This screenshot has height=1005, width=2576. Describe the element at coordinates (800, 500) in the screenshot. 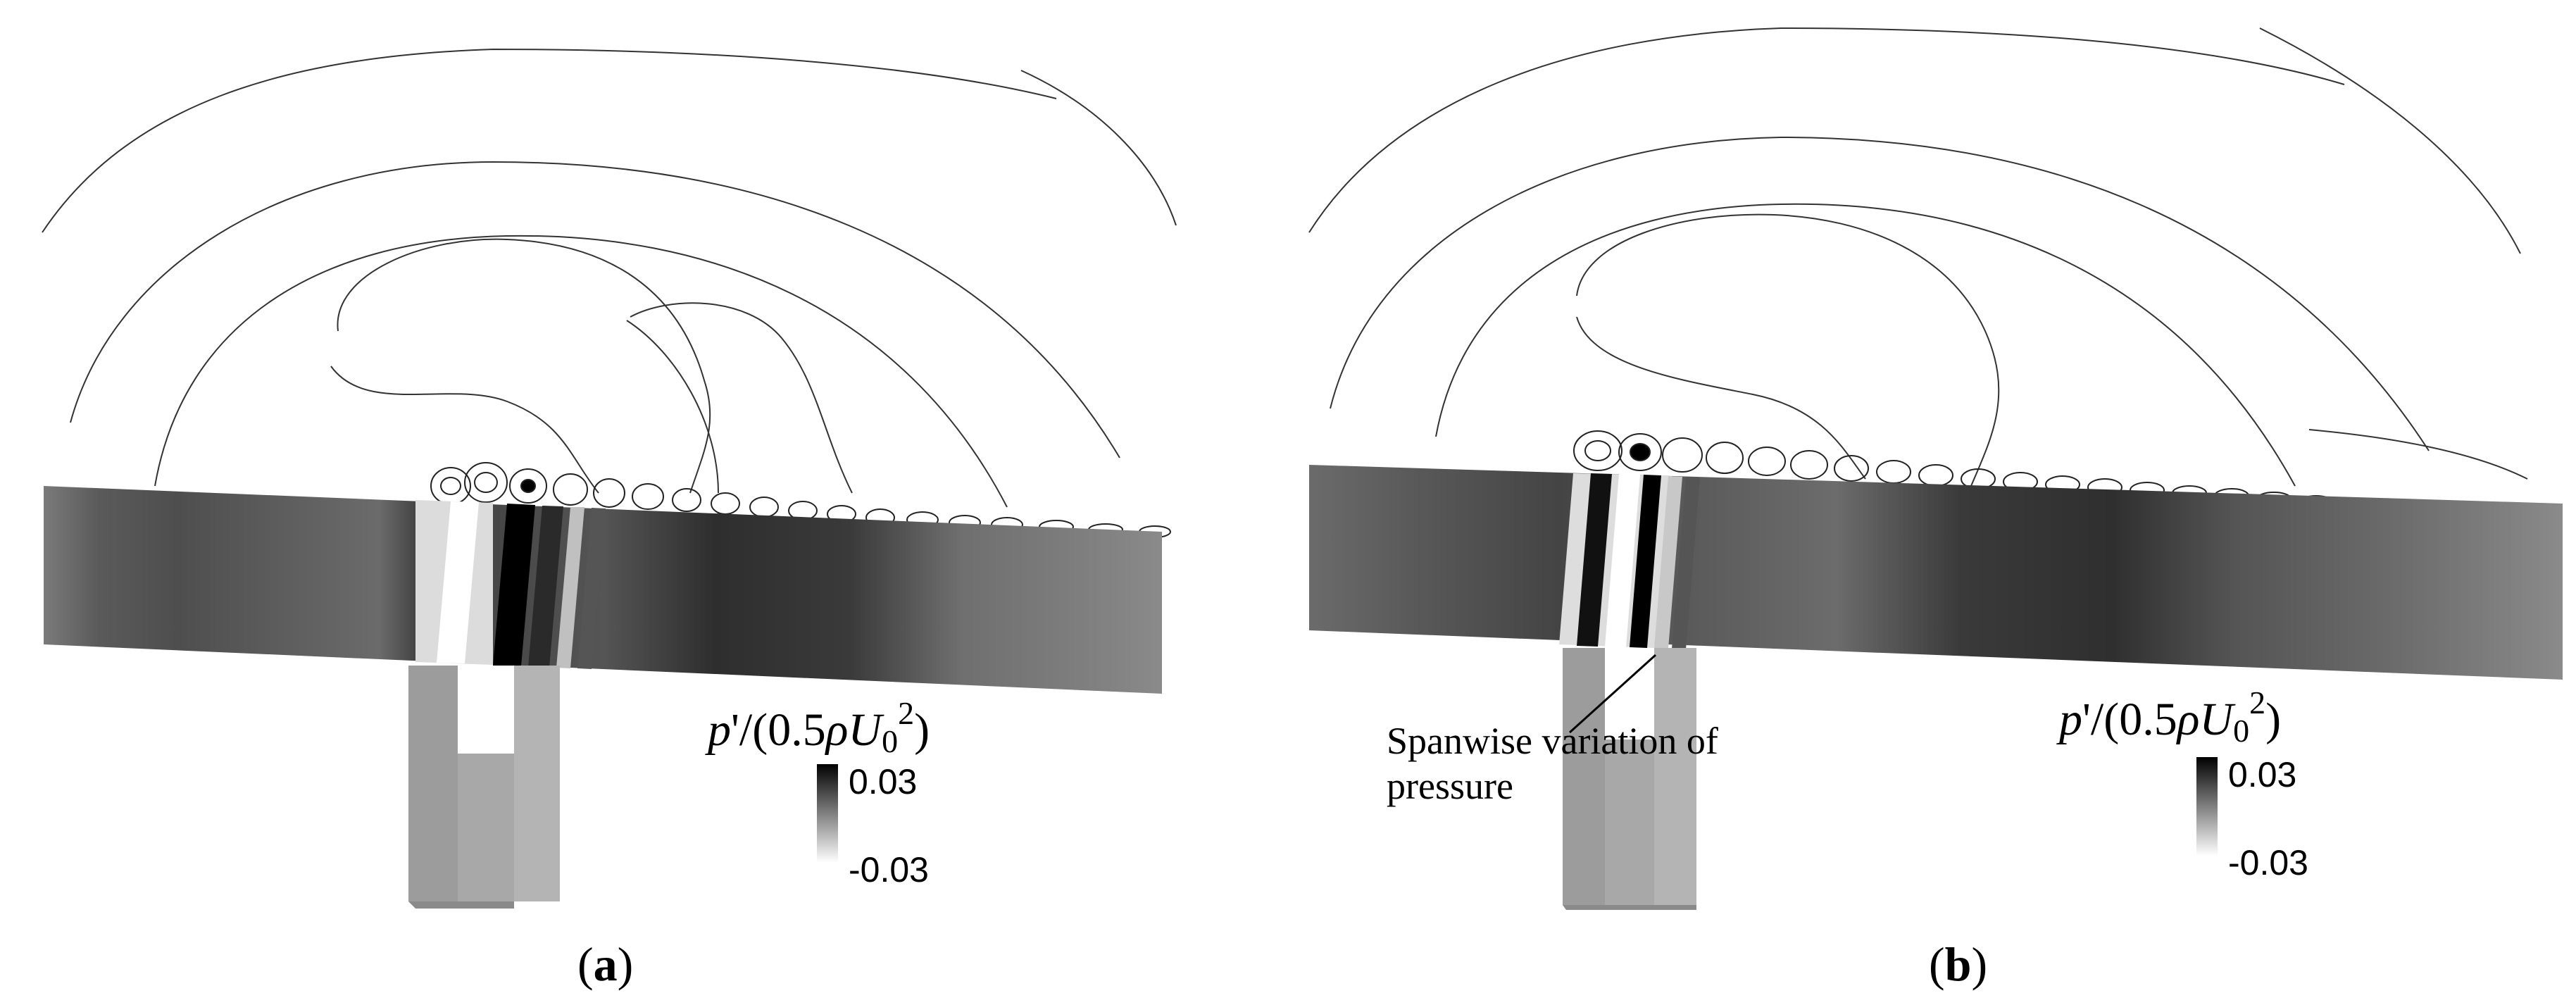

I see `shear-layer-contours` at that location.